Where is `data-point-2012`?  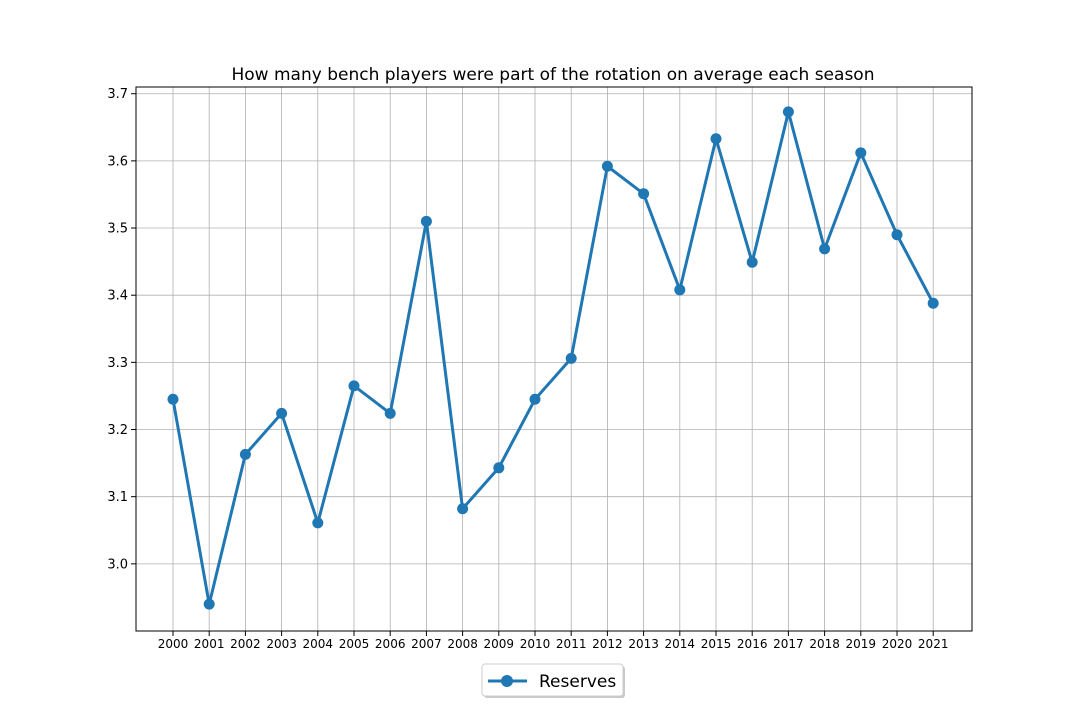
data-point-2012 is located at coordinates (607, 166).